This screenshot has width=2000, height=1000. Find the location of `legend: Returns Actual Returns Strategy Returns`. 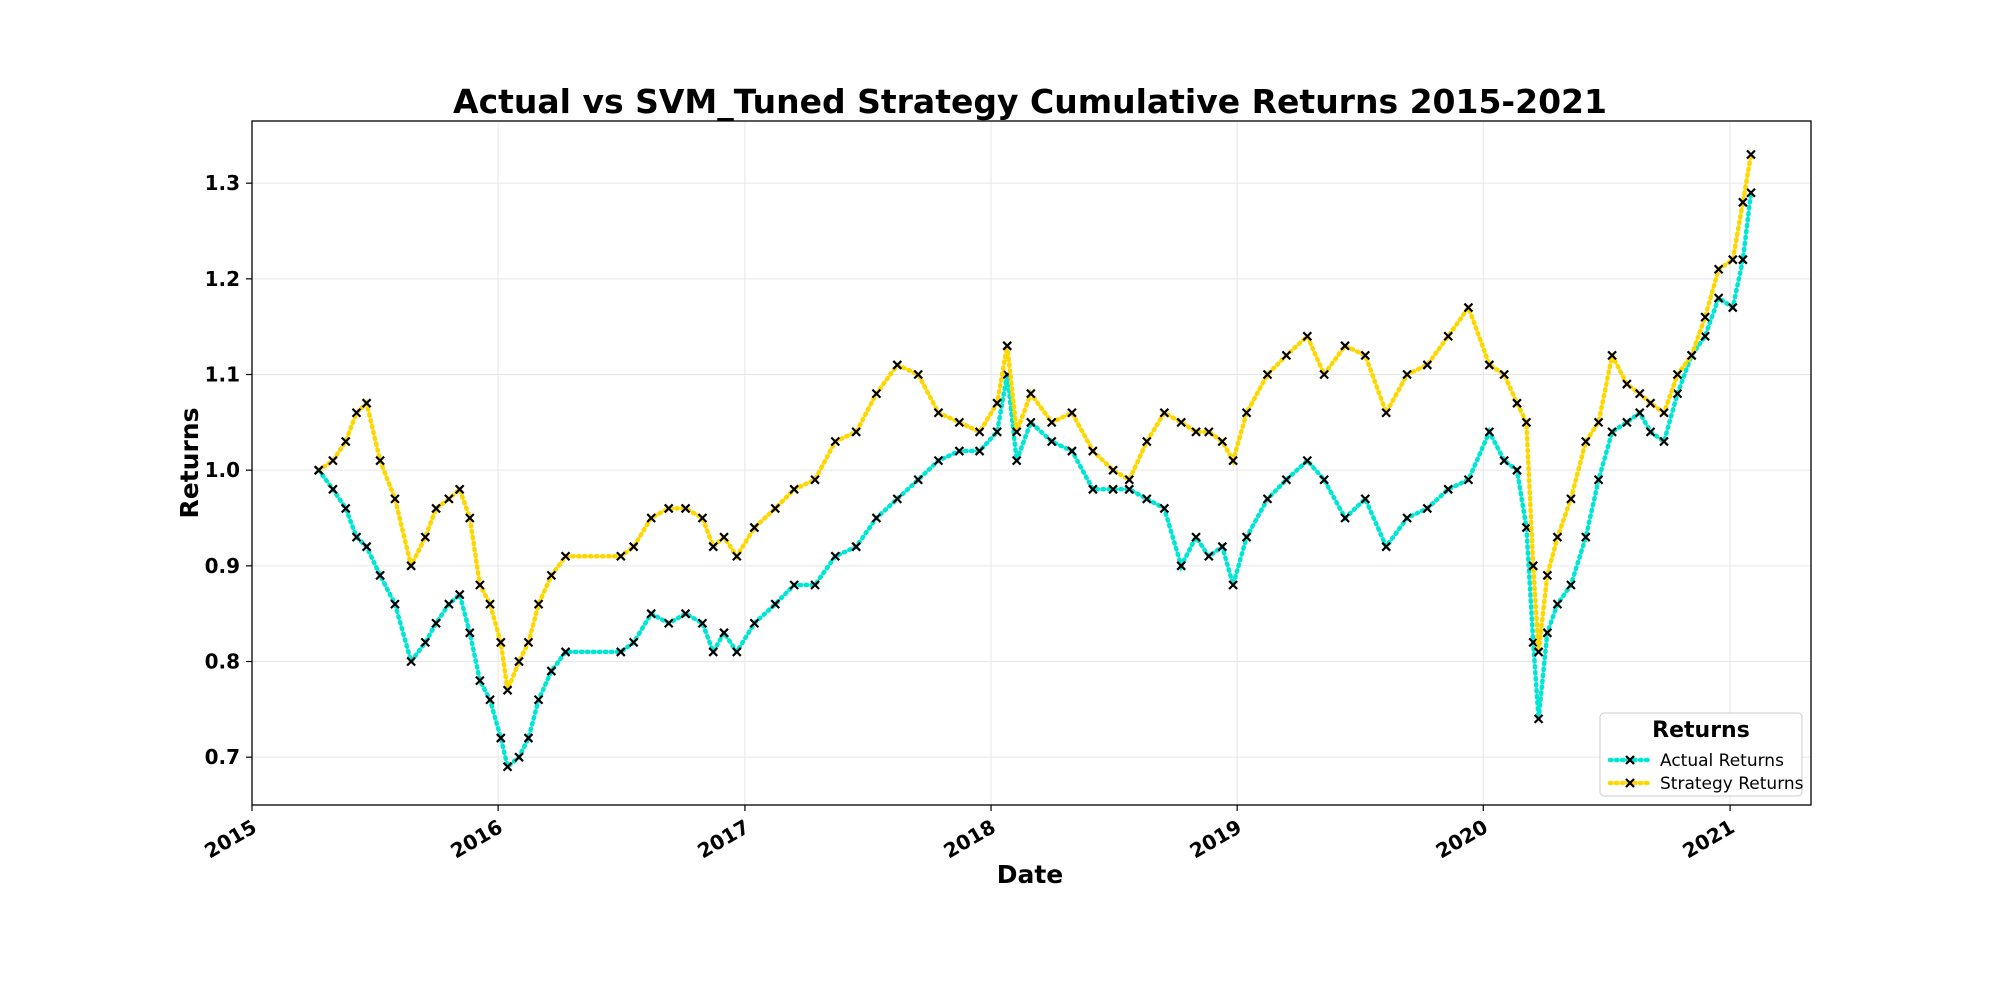

legend: Returns Actual Returns Strategy Returns is located at coordinates (1701, 754).